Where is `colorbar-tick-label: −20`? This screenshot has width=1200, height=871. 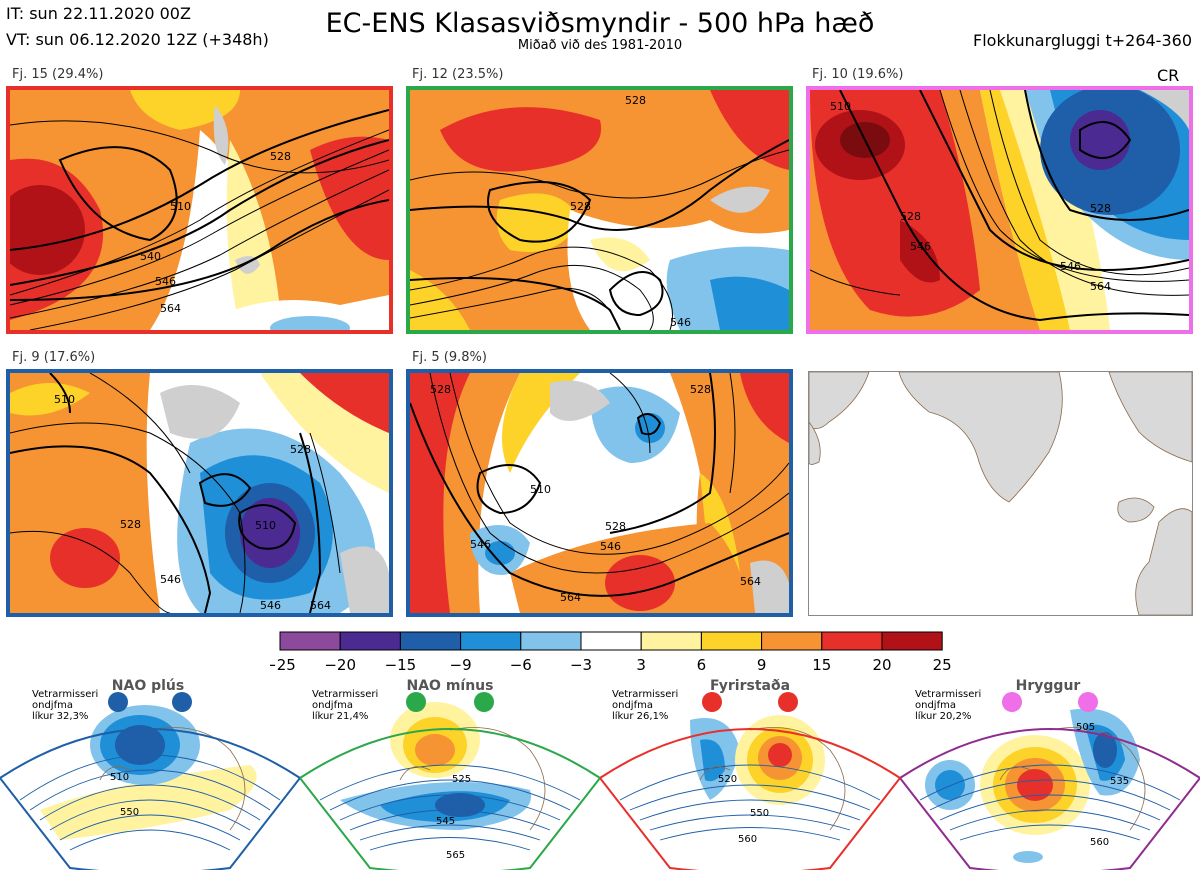
colorbar-tick-label: −20 is located at coordinates (340, 665).